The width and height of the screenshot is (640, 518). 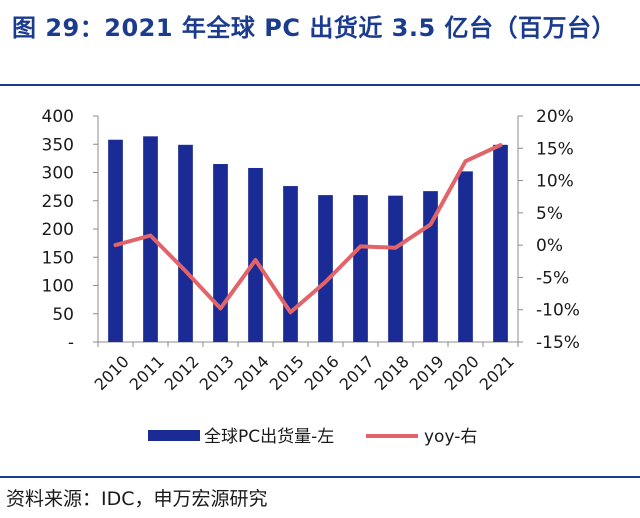 I want to click on legend-bar-label: 全球PC出货量-左, so click(x=269, y=437).